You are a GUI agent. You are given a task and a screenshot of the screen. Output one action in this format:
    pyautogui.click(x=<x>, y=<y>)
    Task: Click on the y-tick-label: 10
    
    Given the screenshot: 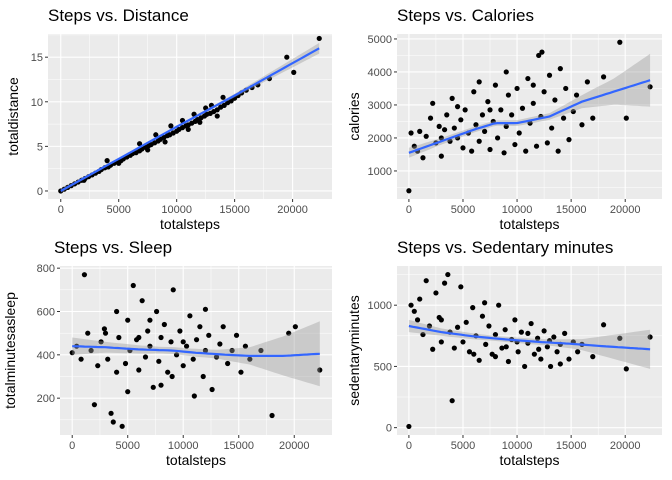 What is the action you would take?
    pyautogui.click(x=37, y=103)
    